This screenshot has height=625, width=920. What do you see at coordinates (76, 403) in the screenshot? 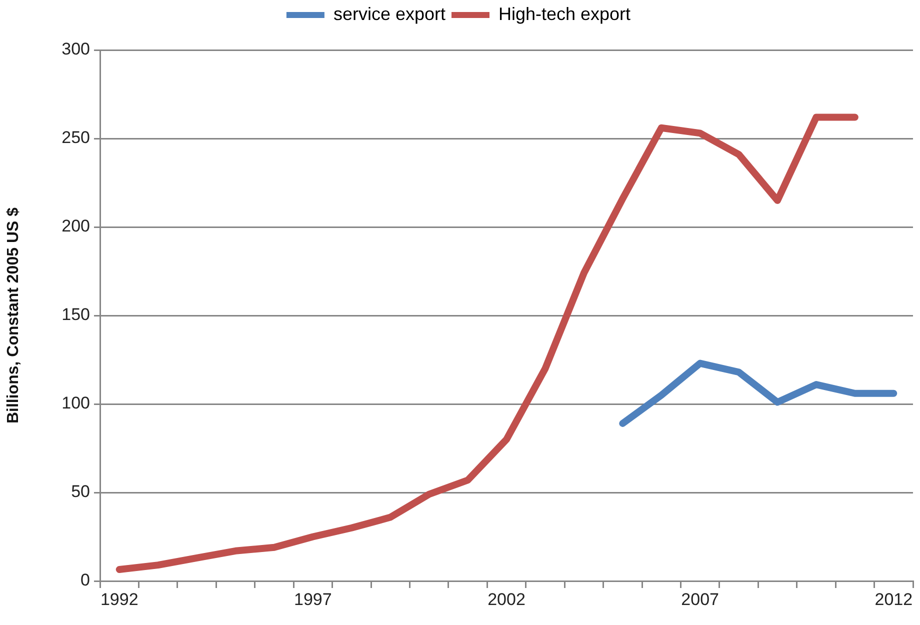
I see `y-tick-label: 100` at bounding box center [76, 403].